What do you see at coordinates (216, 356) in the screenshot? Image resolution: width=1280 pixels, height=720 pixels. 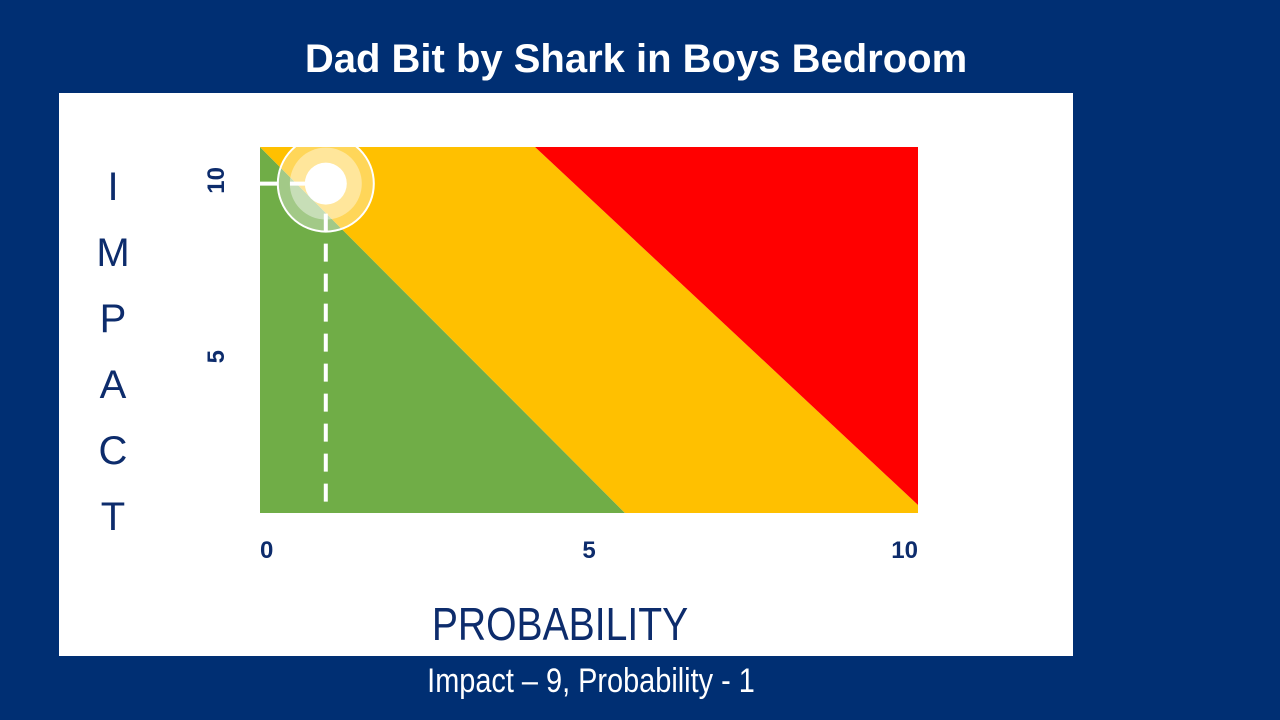 I see `y-tick-label: 5` at bounding box center [216, 356].